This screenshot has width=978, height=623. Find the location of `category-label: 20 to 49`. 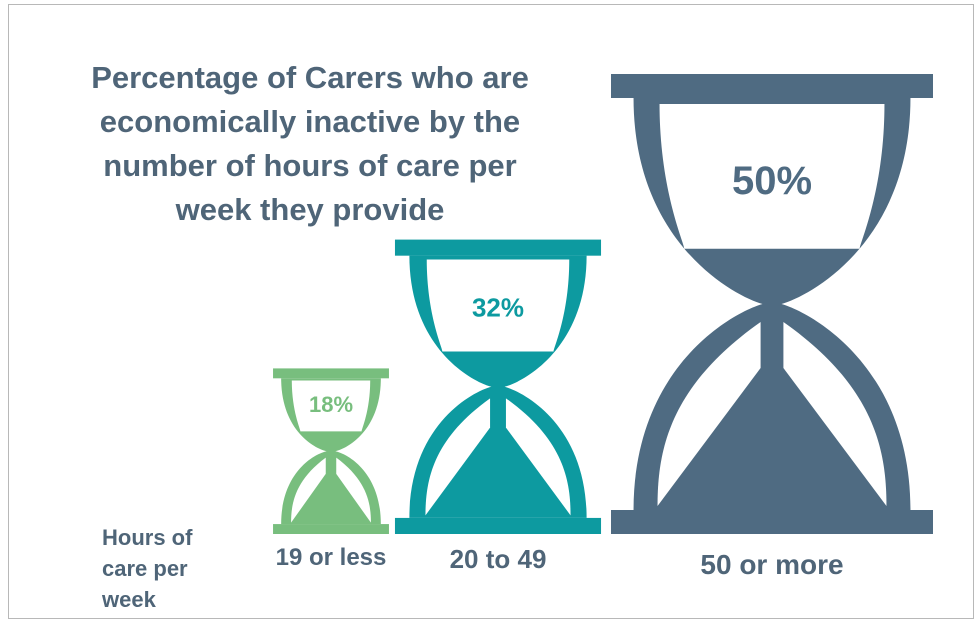

category-label: 20 to 49 is located at coordinates (498, 559).